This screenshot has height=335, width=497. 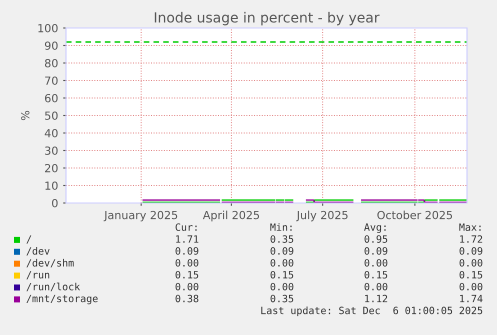 I want to click on legend-label: /mnt/storage, so click(x=62, y=299).